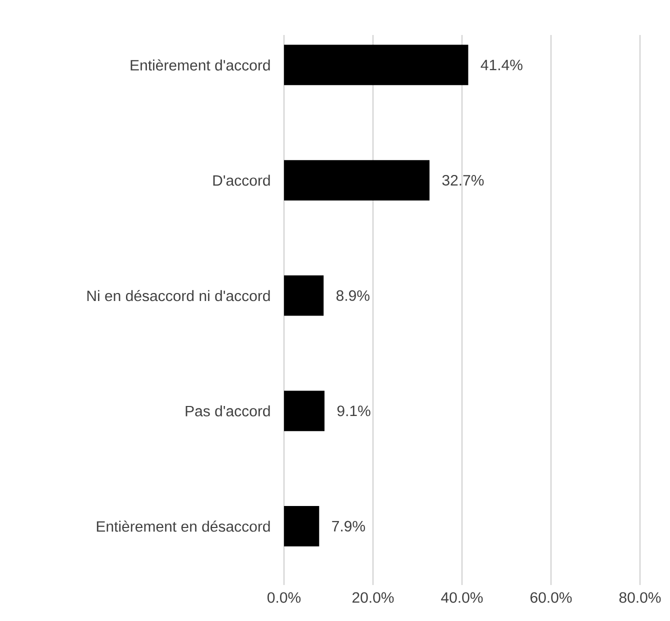  Describe the element at coordinates (348, 526) in the screenshot. I see `data-label: 7.9%` at that location.